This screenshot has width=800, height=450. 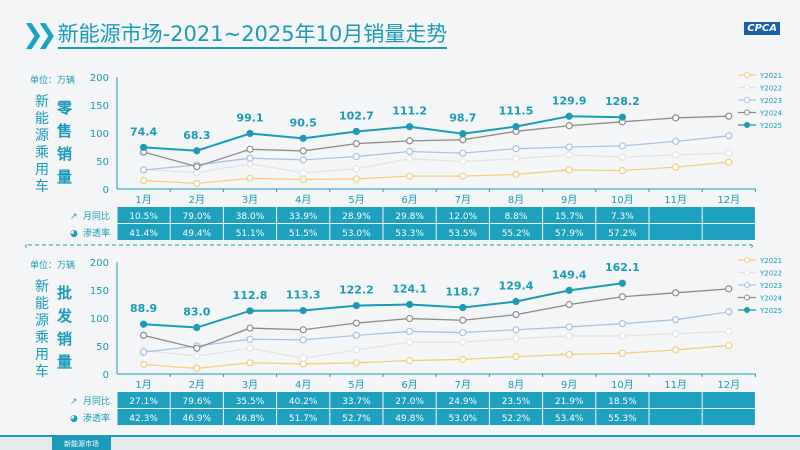 What do you see at coordinates (569, 234) in the screenshot?
I see `table-cell-value: 57.9%` at bounding box center [569, 234].